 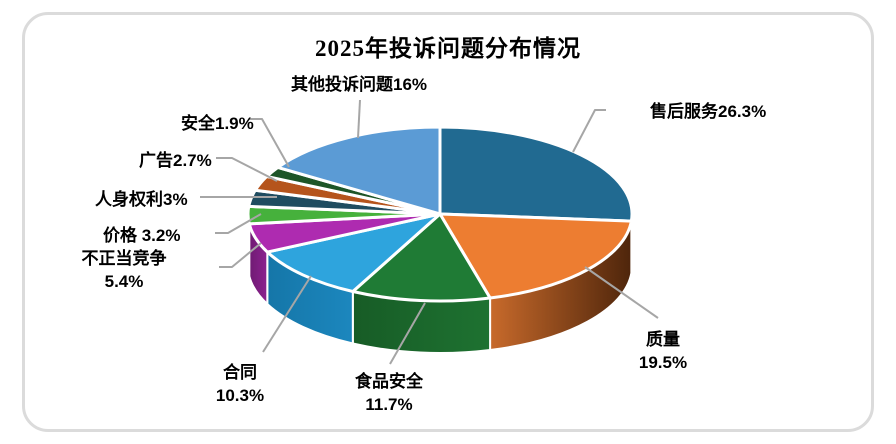 I want to click on label-price: 价格 3.2%, so click(x=142, y=235).